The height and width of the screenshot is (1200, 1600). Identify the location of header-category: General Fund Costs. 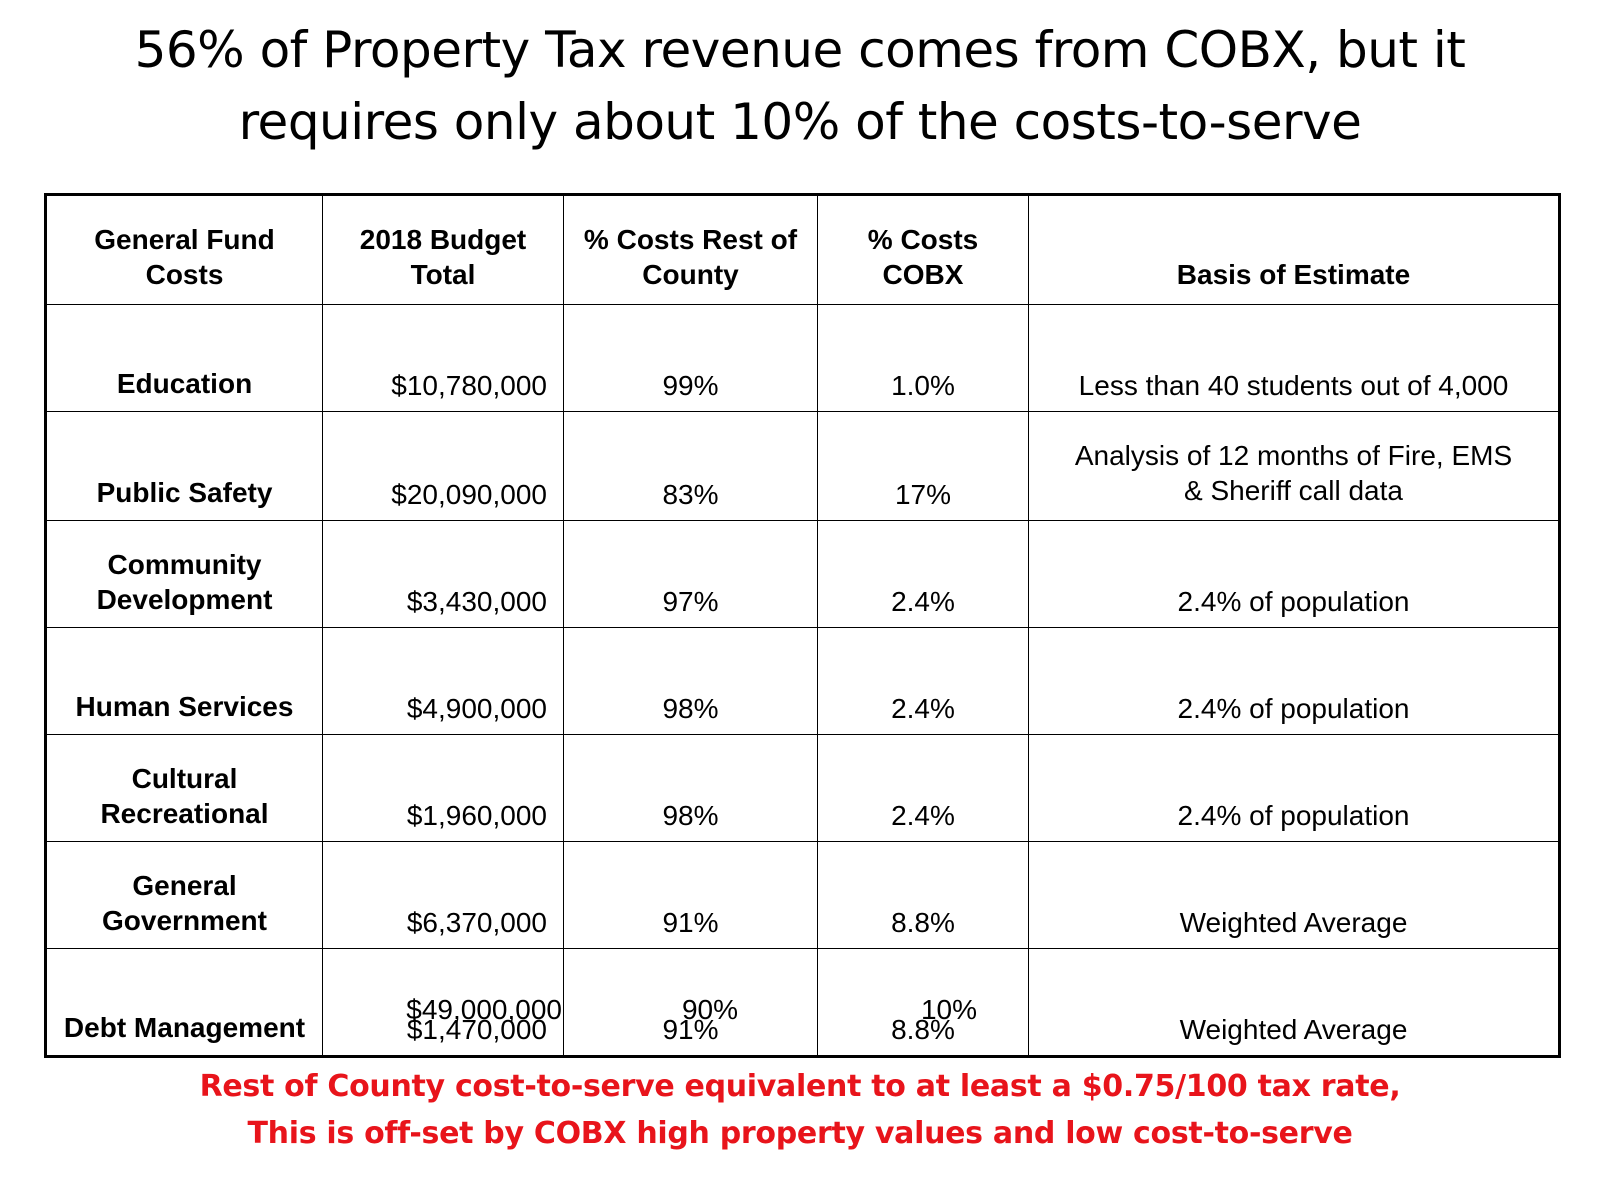
(184, 249).